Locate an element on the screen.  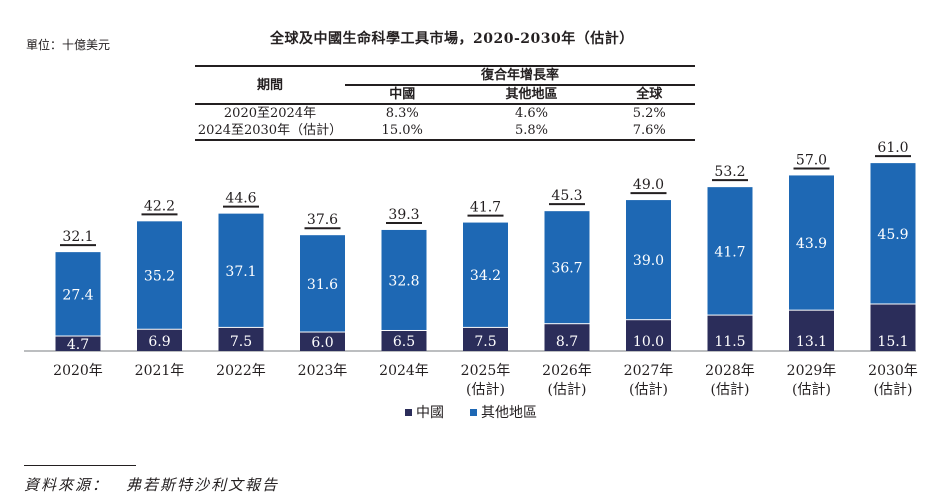
data-label-rest-of-world: 41.7 is located at coordinates (729, 252).